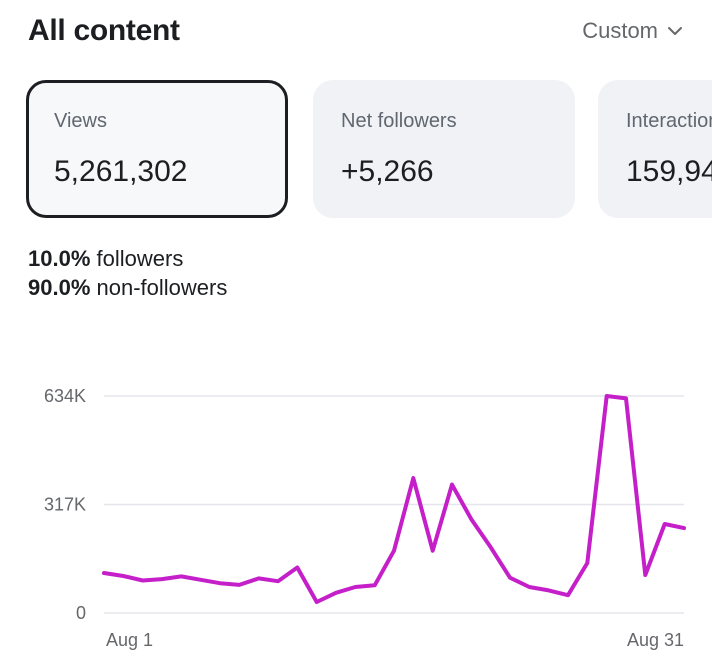  Describe the element at coordinates (620, 30) in the screenshot. I see `date-range-label: Custom` at that location.